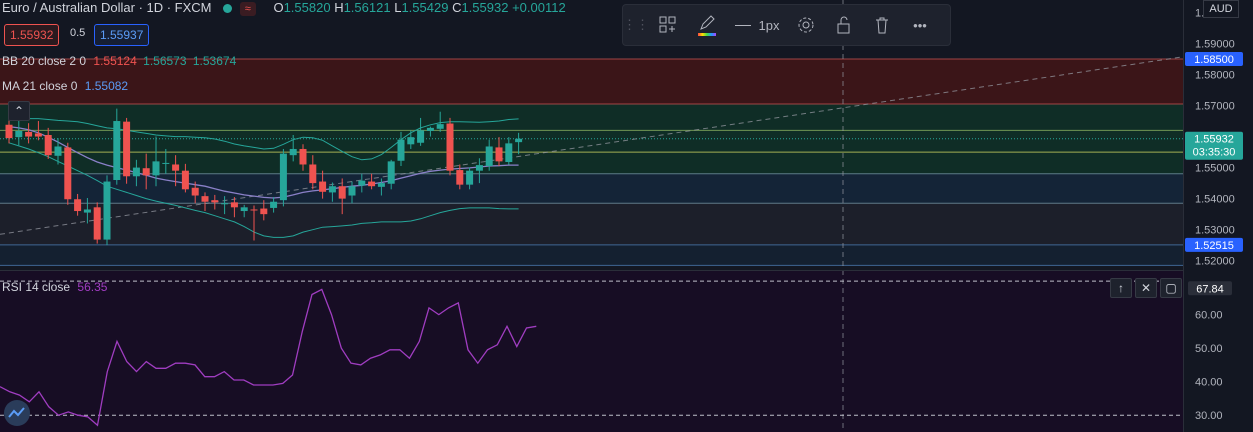  I want to click on add-template-button, so click(668, 25).